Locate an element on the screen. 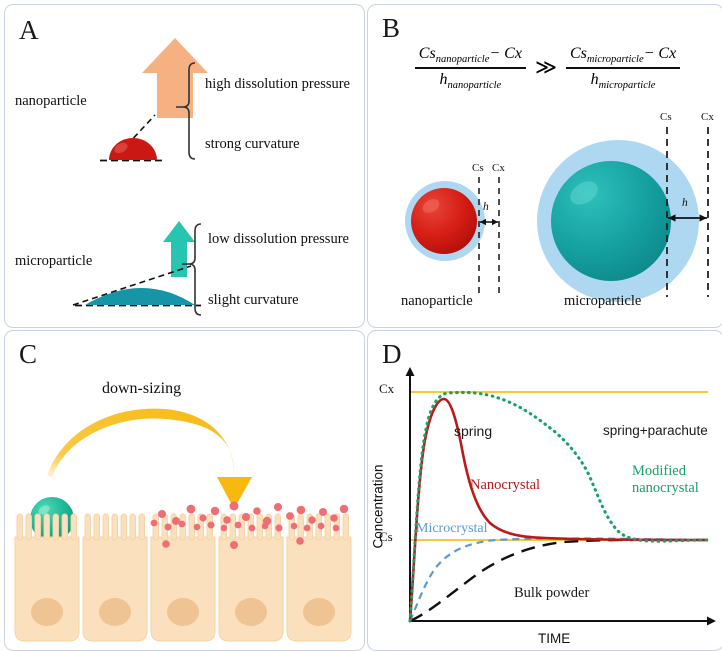 The width and height of the screenshot is (722, 651). left-numerator-tail: − Cx is located at coordinates (505, 53).